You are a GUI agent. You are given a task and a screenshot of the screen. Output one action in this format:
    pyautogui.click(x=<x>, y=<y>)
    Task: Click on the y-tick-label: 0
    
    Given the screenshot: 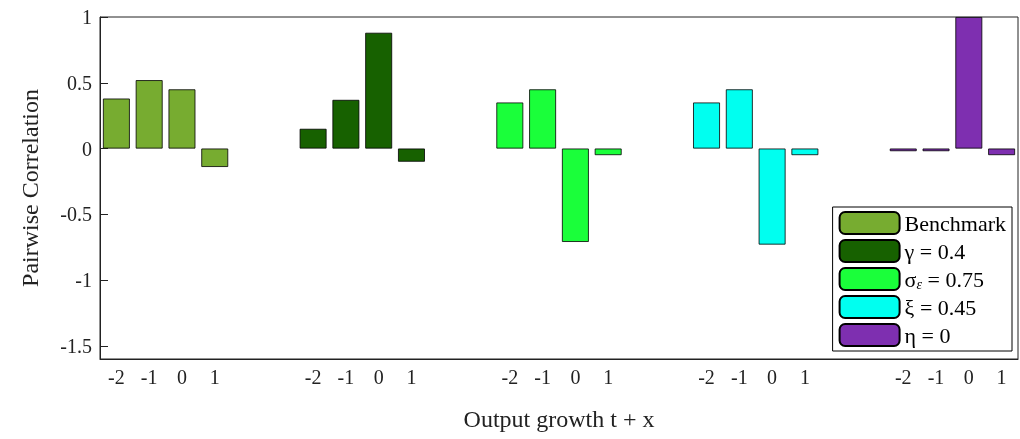 What is the action you would take?
    pyautogui.click(x=87, y=148)
    